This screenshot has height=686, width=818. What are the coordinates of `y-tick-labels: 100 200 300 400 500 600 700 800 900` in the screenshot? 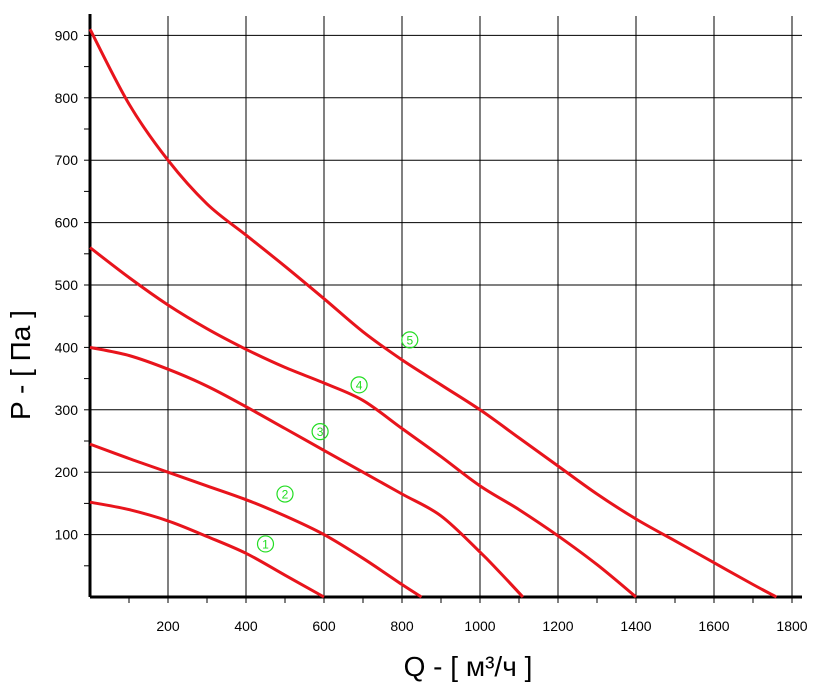 It's located at (67, 284).